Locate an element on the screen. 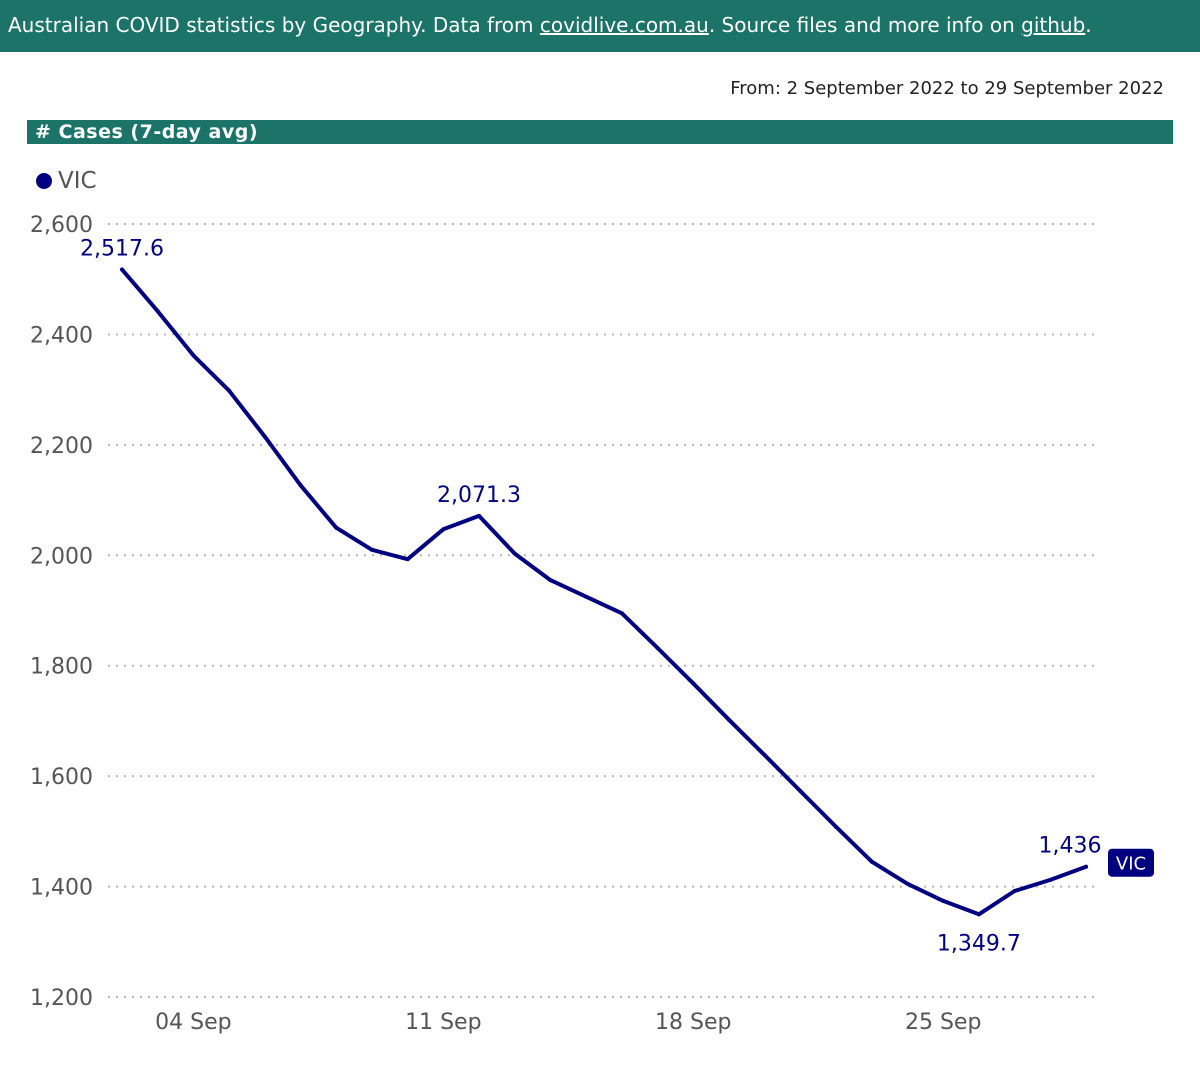  github-link: github is located at coordinates (1053, 25).